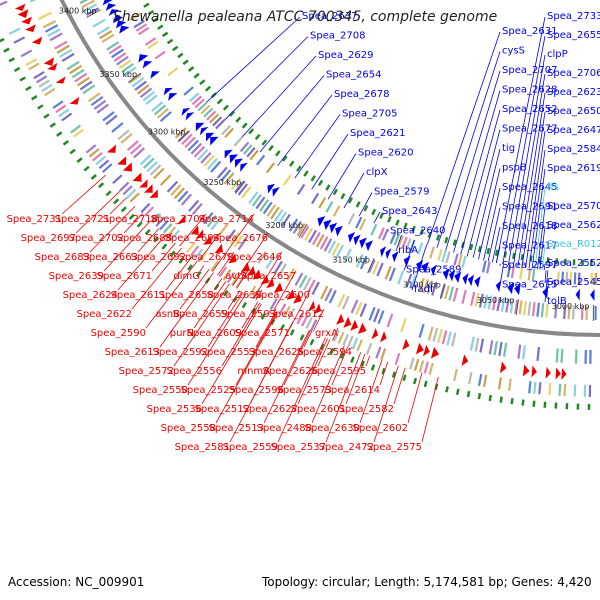 Image resolution: width=600 pixels, height=600 pixels. I want to click on gene-label: Spea_2556, so click(194, 371).